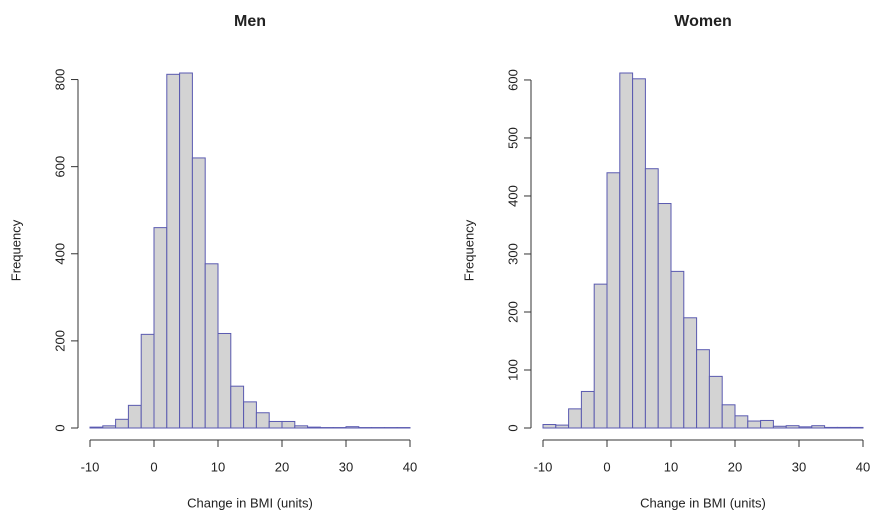 This screenshot has height=513, width=872. I want to click on y-tick-label: 300, so click(512, 254).